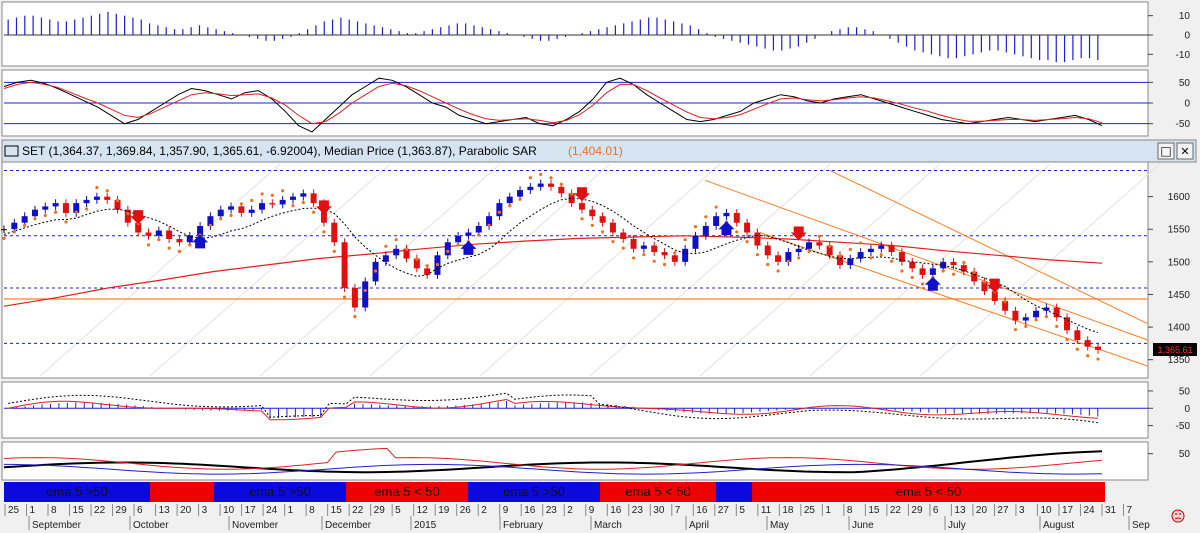 This screenshot has height=533, width=1200. I want to click on oscillator-line, so click(553, 105).